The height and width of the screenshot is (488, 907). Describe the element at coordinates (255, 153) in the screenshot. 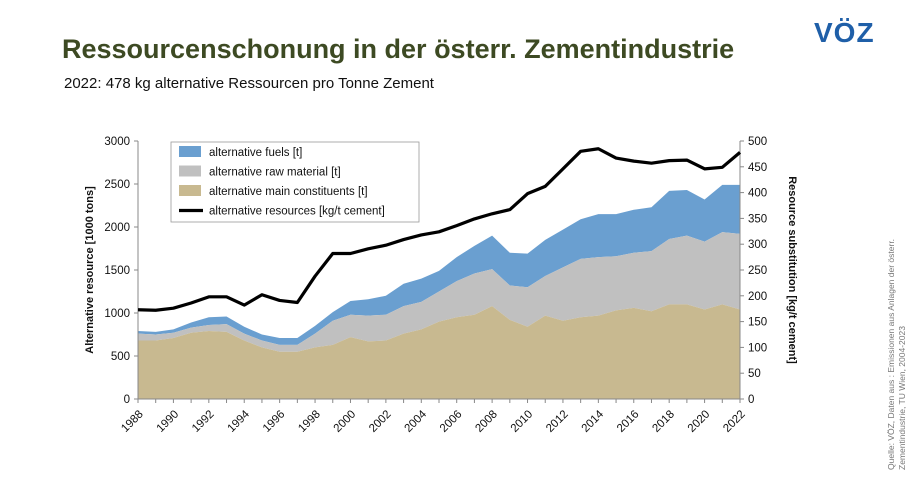

I see `legend-label-alternative-fuels: alternative fuels [t]` at that location.